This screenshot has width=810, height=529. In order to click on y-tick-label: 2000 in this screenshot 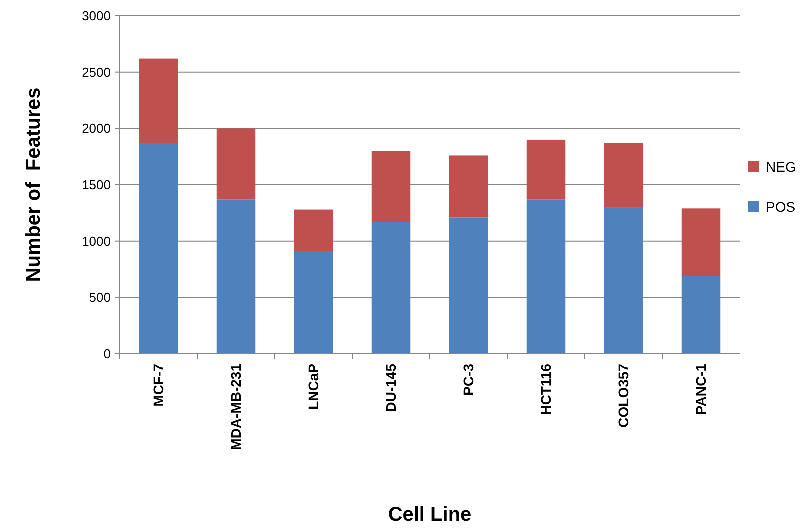, I will do `click(96, 128)`.